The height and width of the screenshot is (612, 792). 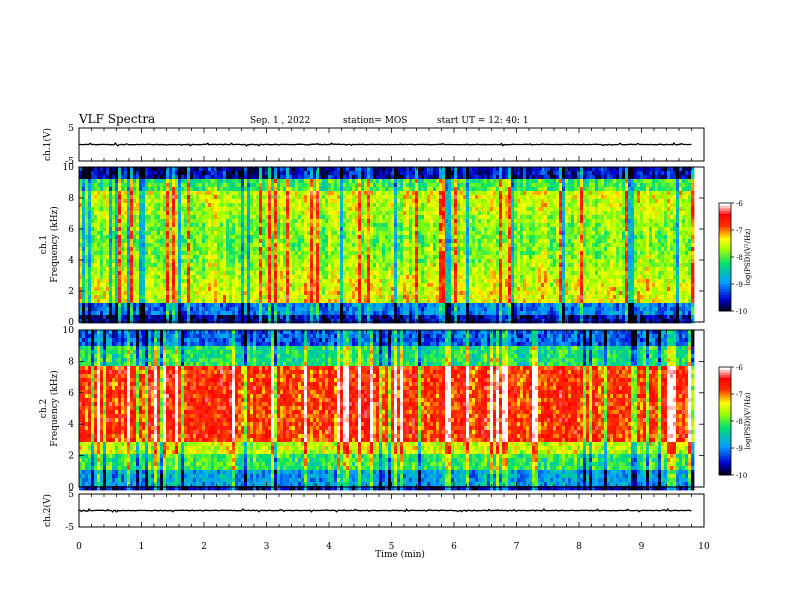 I want to click on spectrogram-ch2-ytick-label: 4, so click(x=71, y=425).